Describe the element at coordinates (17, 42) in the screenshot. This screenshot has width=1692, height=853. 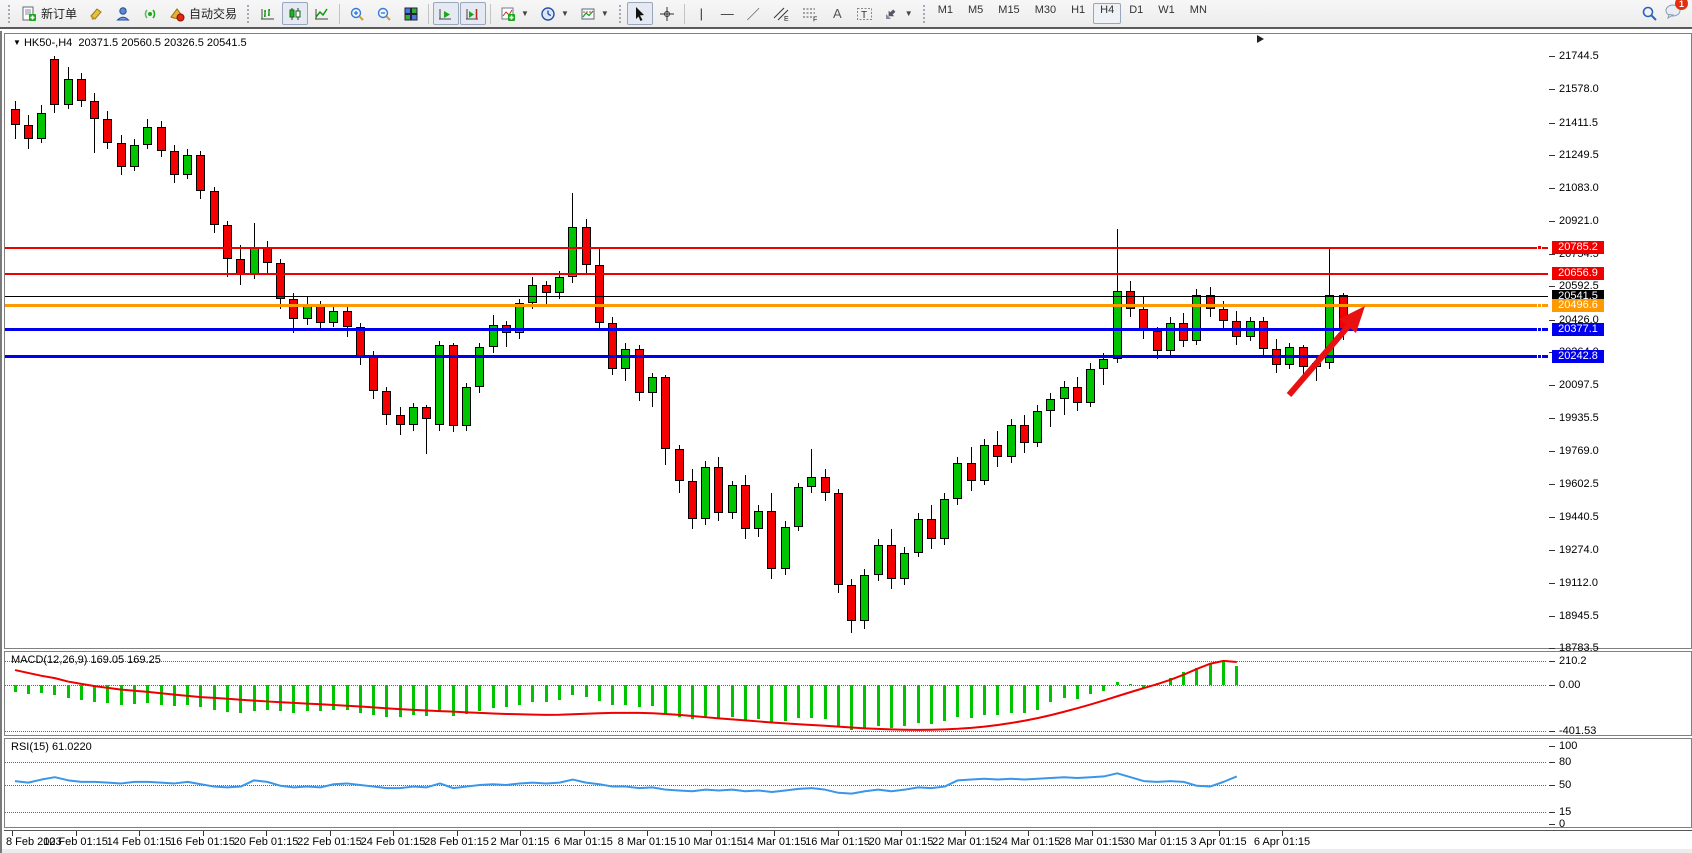
I see `collapse-triangle-icon: ▼` at that location.